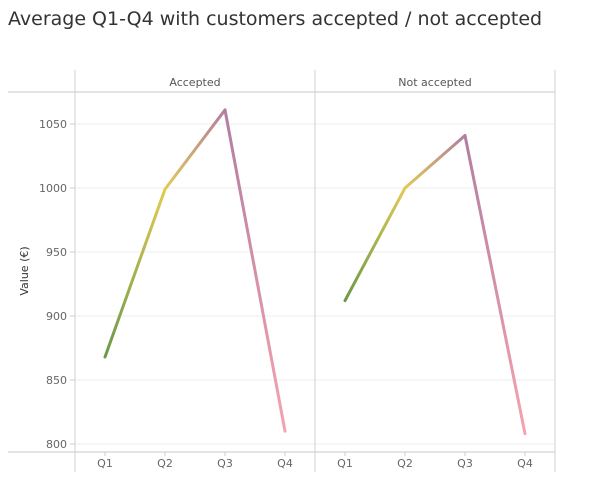  Describe the element at coordinates (56, 252) in the screenshot. I see `y-tick-label: 950` at that location.